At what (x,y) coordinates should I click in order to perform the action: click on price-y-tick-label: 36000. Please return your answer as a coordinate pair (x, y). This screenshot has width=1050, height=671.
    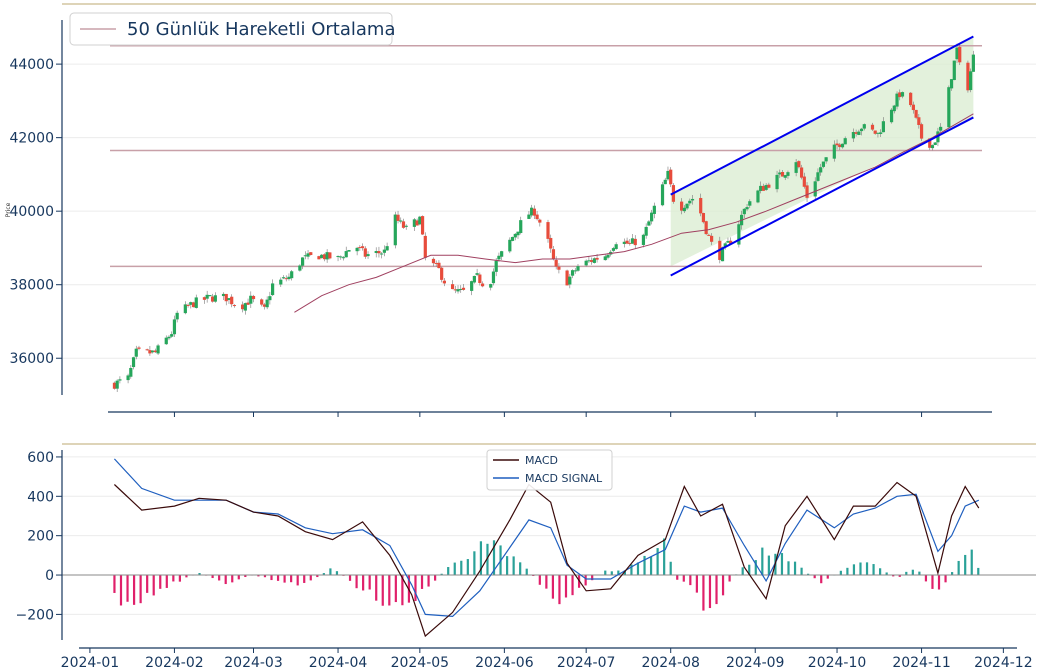
    Looking at the image, I should click on (31, 359).